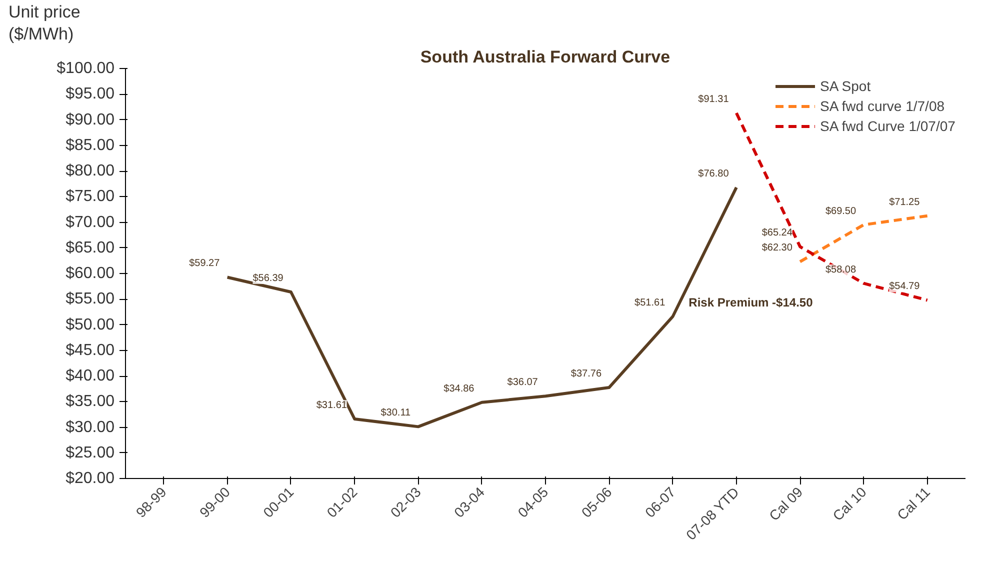 Image resolution: width=985 pixels, height=562 pixels. What do you see at coordinates (777, 248) in the screenshot?
I see `data-label: $62.30` at bounding box center [777, 248].